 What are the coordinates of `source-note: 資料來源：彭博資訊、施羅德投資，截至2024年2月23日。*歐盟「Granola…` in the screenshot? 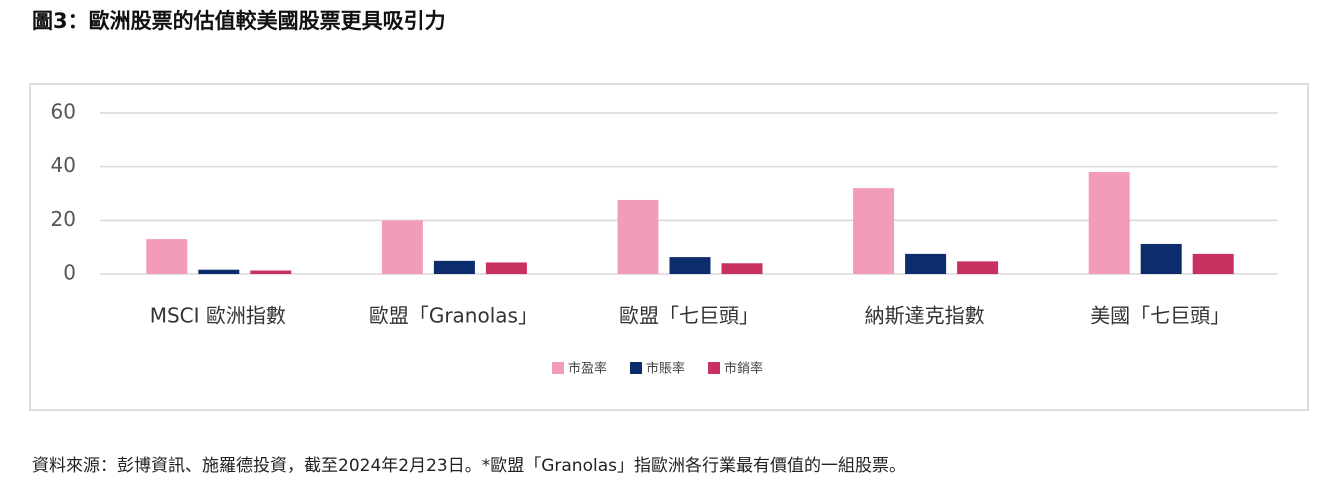 It's located at (469, 466).